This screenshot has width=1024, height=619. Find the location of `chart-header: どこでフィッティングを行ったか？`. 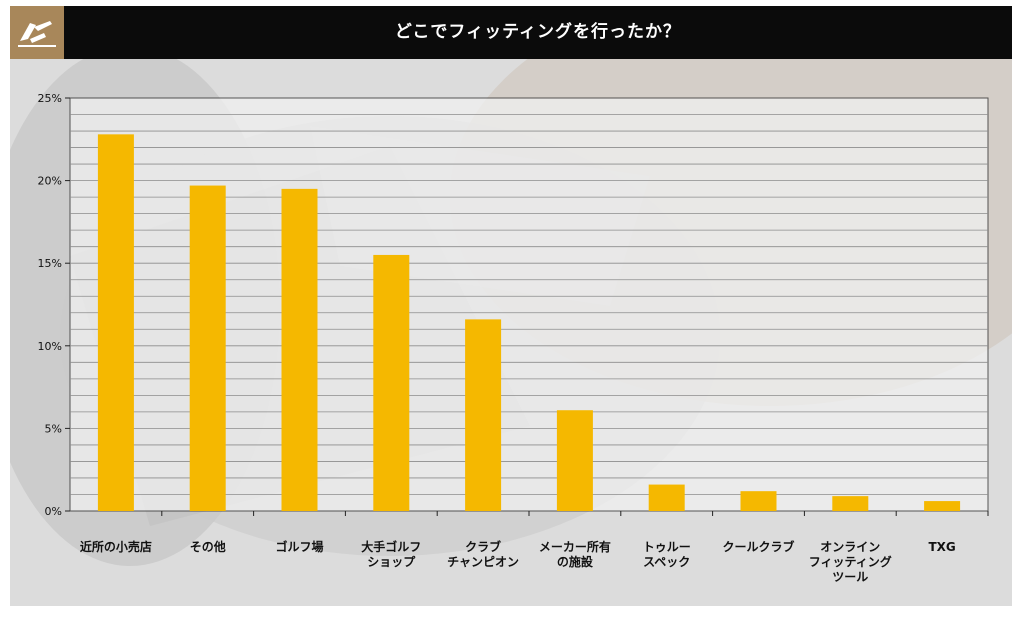

chart-header: どこでフィッティングを行ったか？ is located at coordinates (511, 32).